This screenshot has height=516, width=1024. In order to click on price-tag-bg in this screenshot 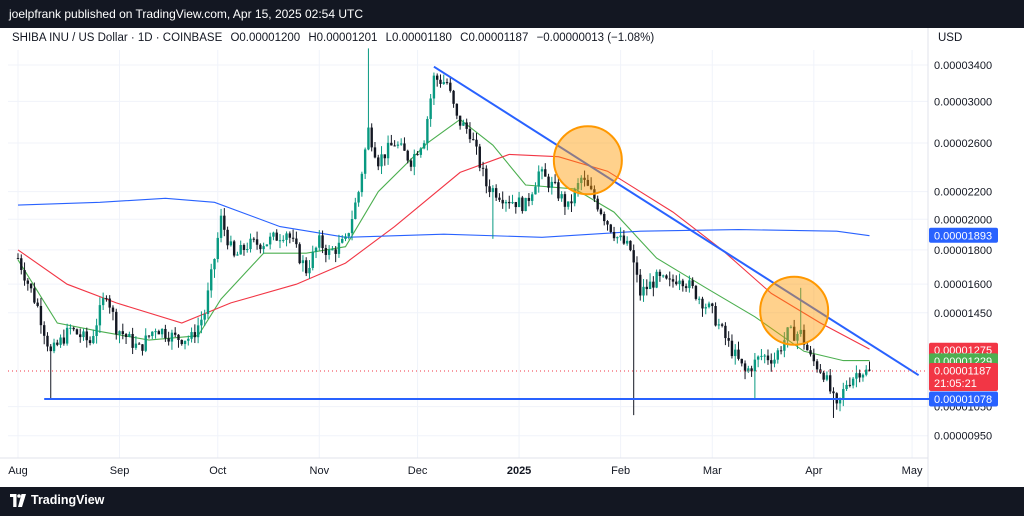, I will do `click(963, 235)`.